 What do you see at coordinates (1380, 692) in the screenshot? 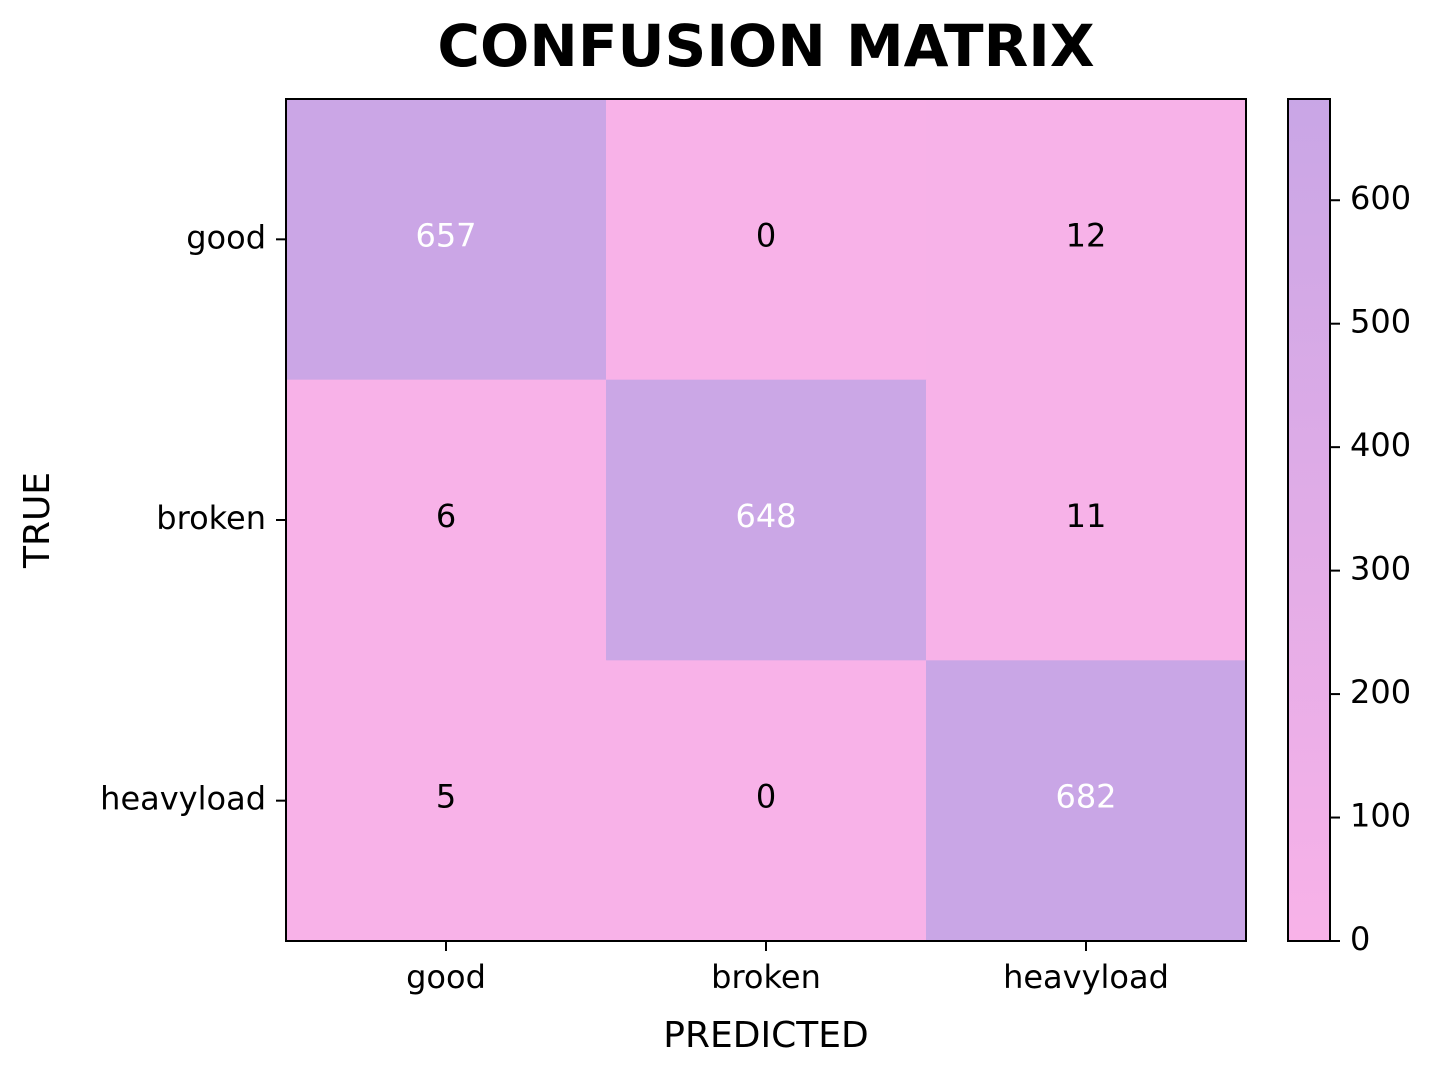
I see `colorbar-tick-label-2: 200` at bounding box center [1380, 692].